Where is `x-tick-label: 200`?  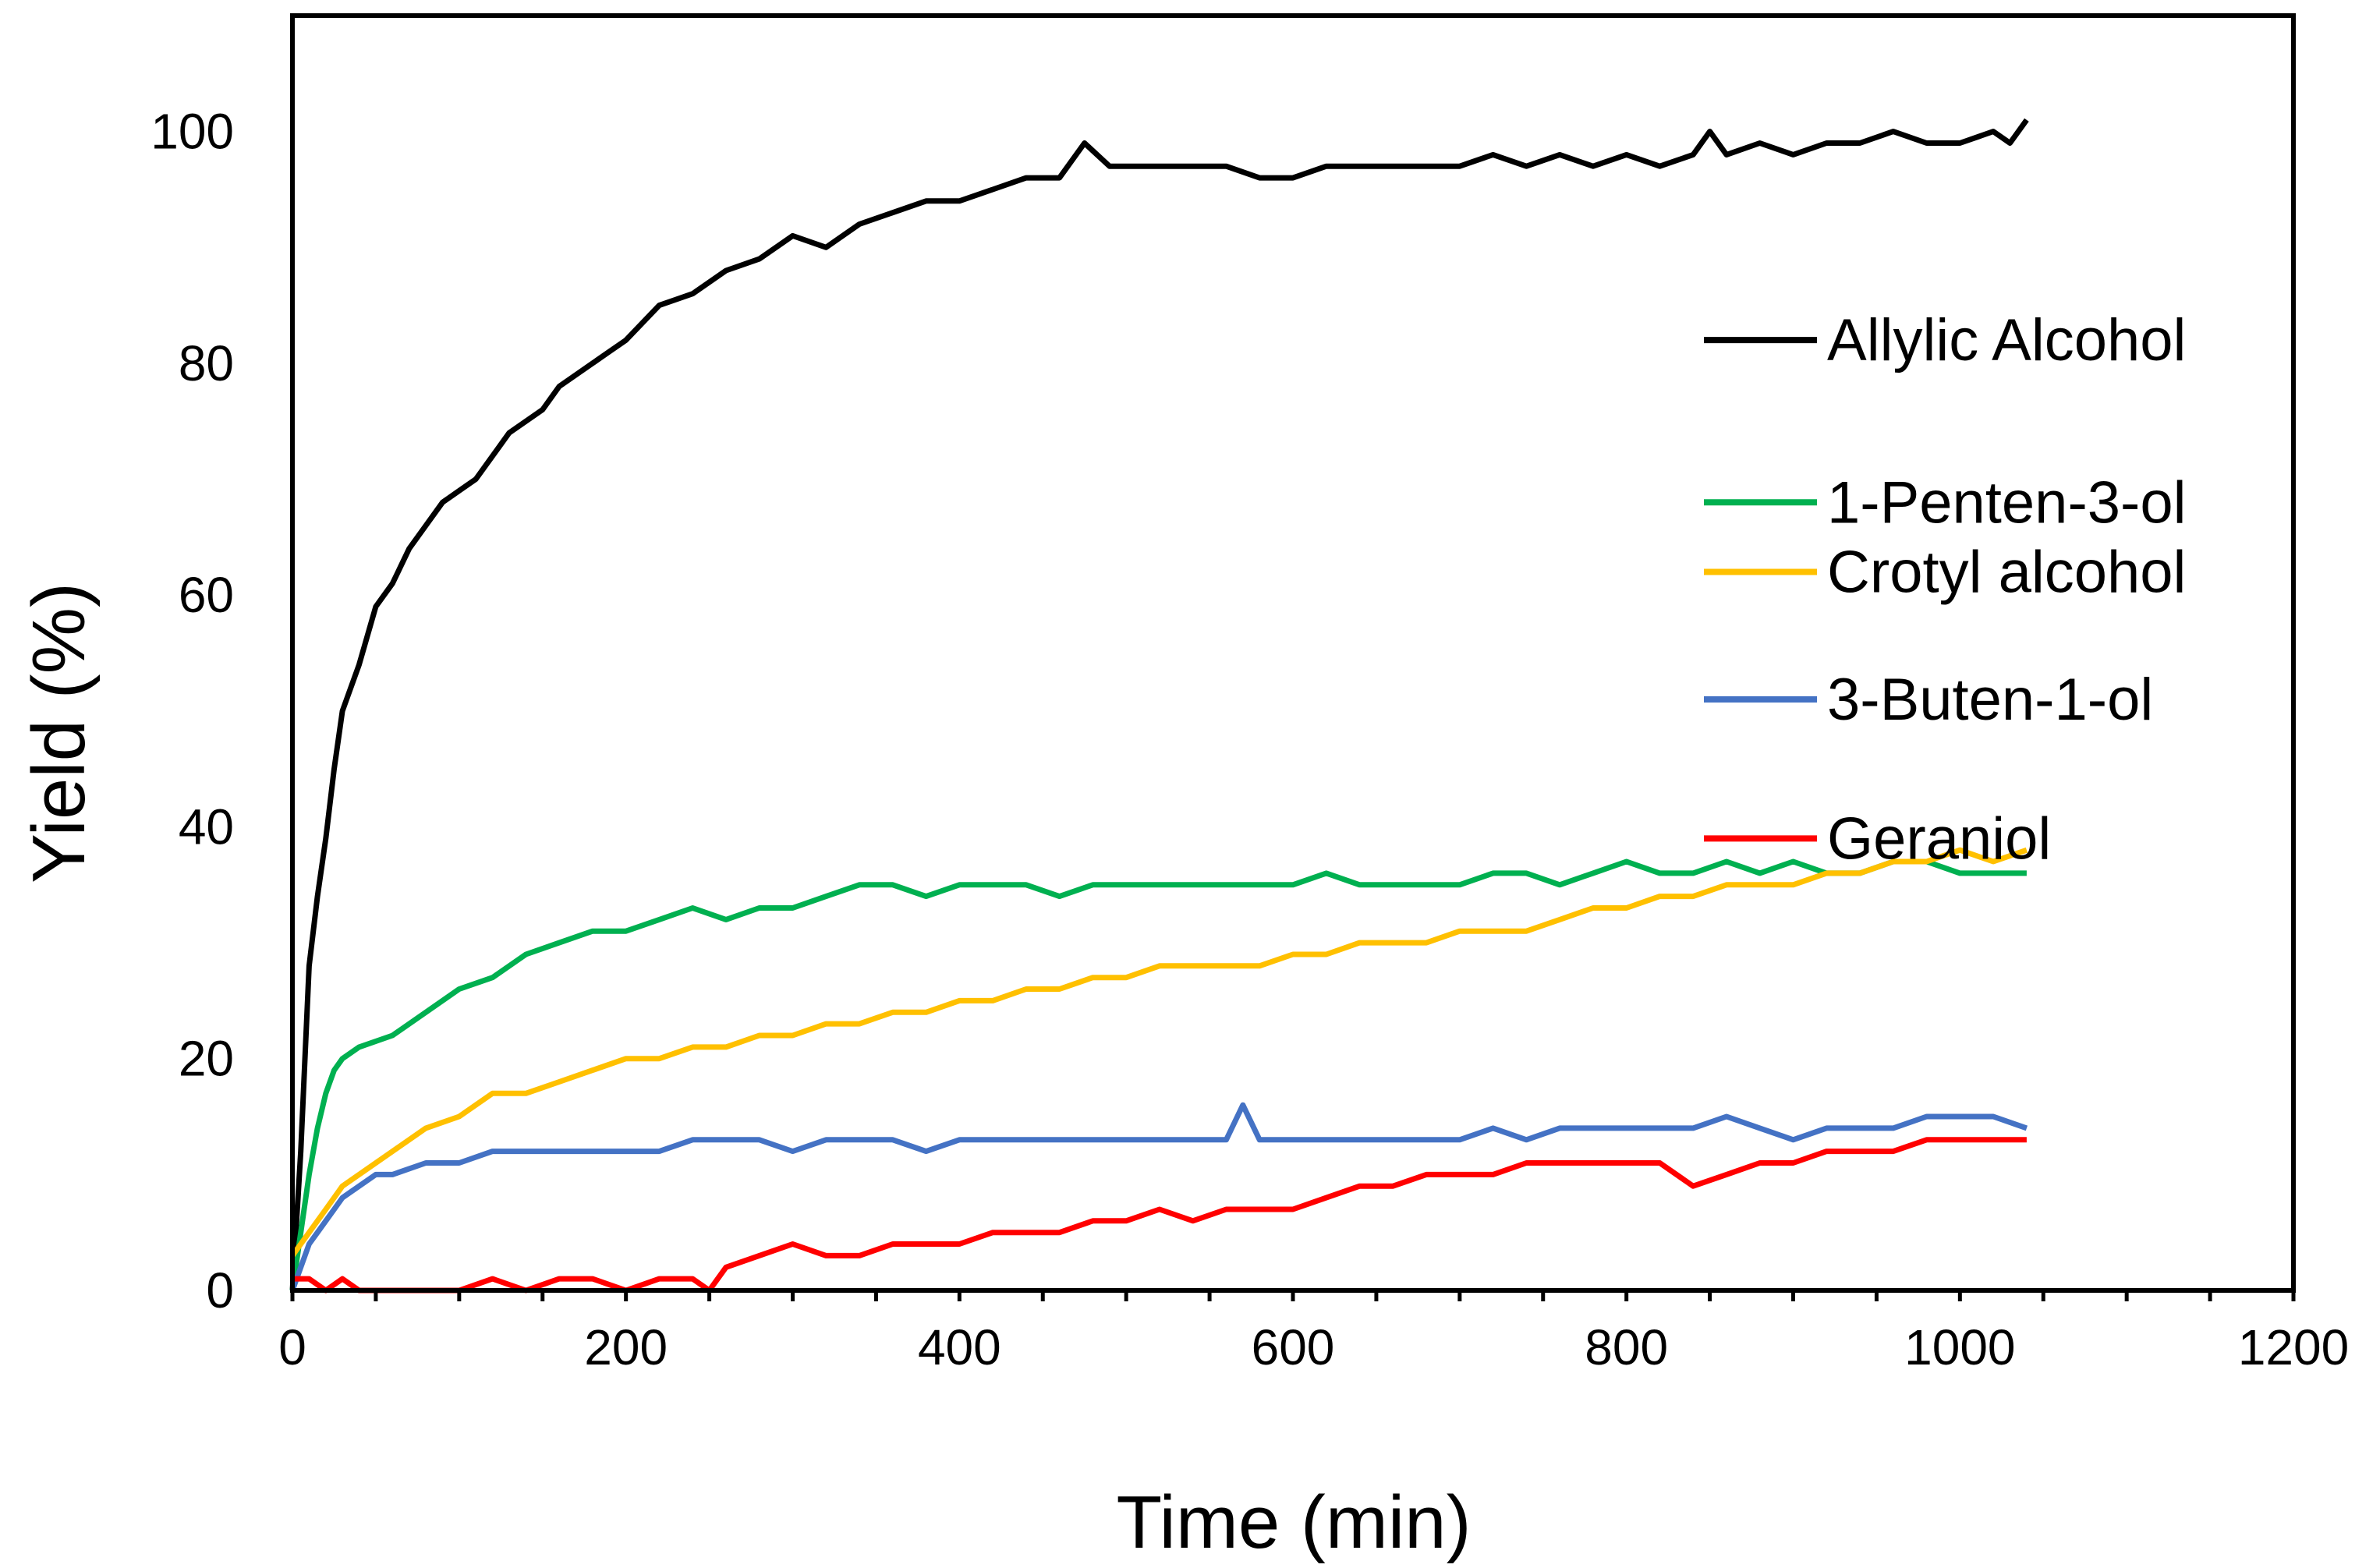
x-tick-label: 200 is located at coordinates (626, 1347).